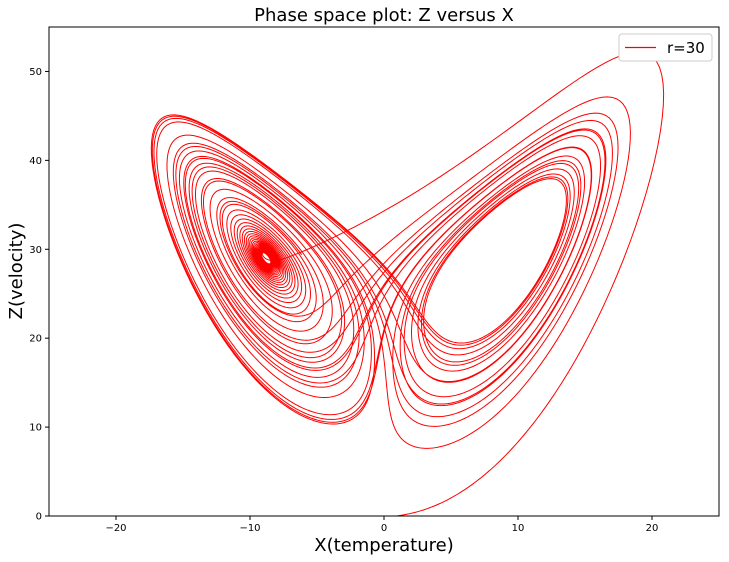  What do you see at coordinates (518, 528) in the screenshot?
I see `x-tick-label: 10` at bounding box center [518, 528].